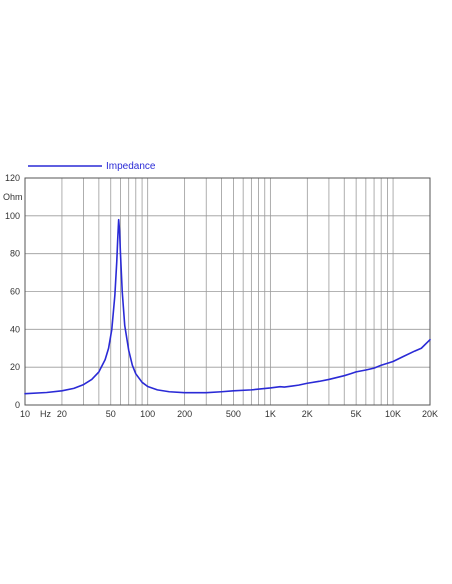  Describe the element at coordinates (131, 166) in the screenshot. I see `legend-label-impedance: Impedance` at that location.